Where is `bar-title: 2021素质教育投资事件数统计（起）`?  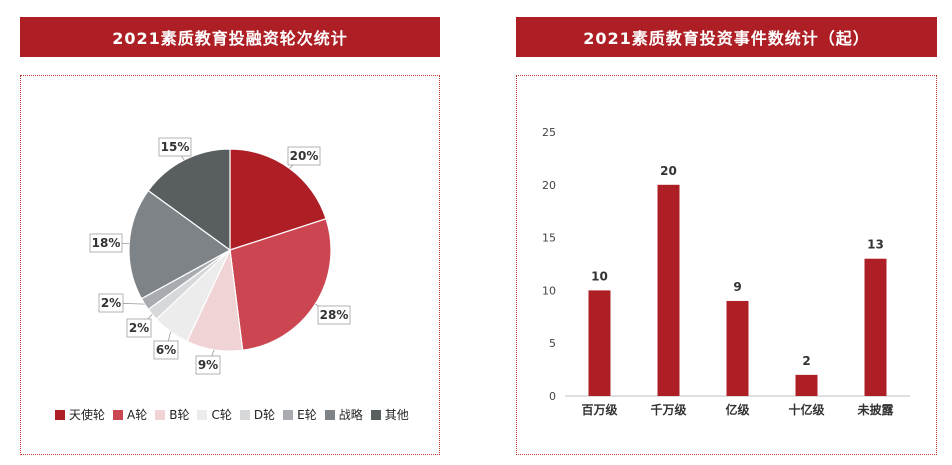 bar-title: 2021素质教育投资事件数统计（起） is located at coordinates (726, 38).